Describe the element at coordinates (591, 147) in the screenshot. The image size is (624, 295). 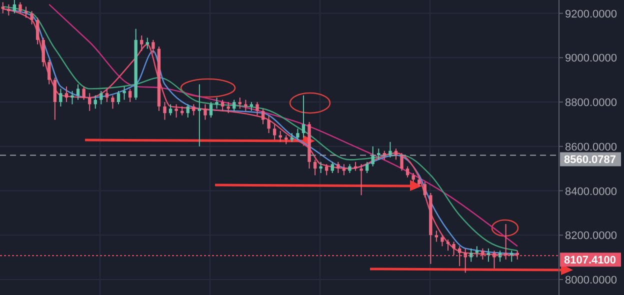
I see `y-tick-label: 8600.0000` at that location.